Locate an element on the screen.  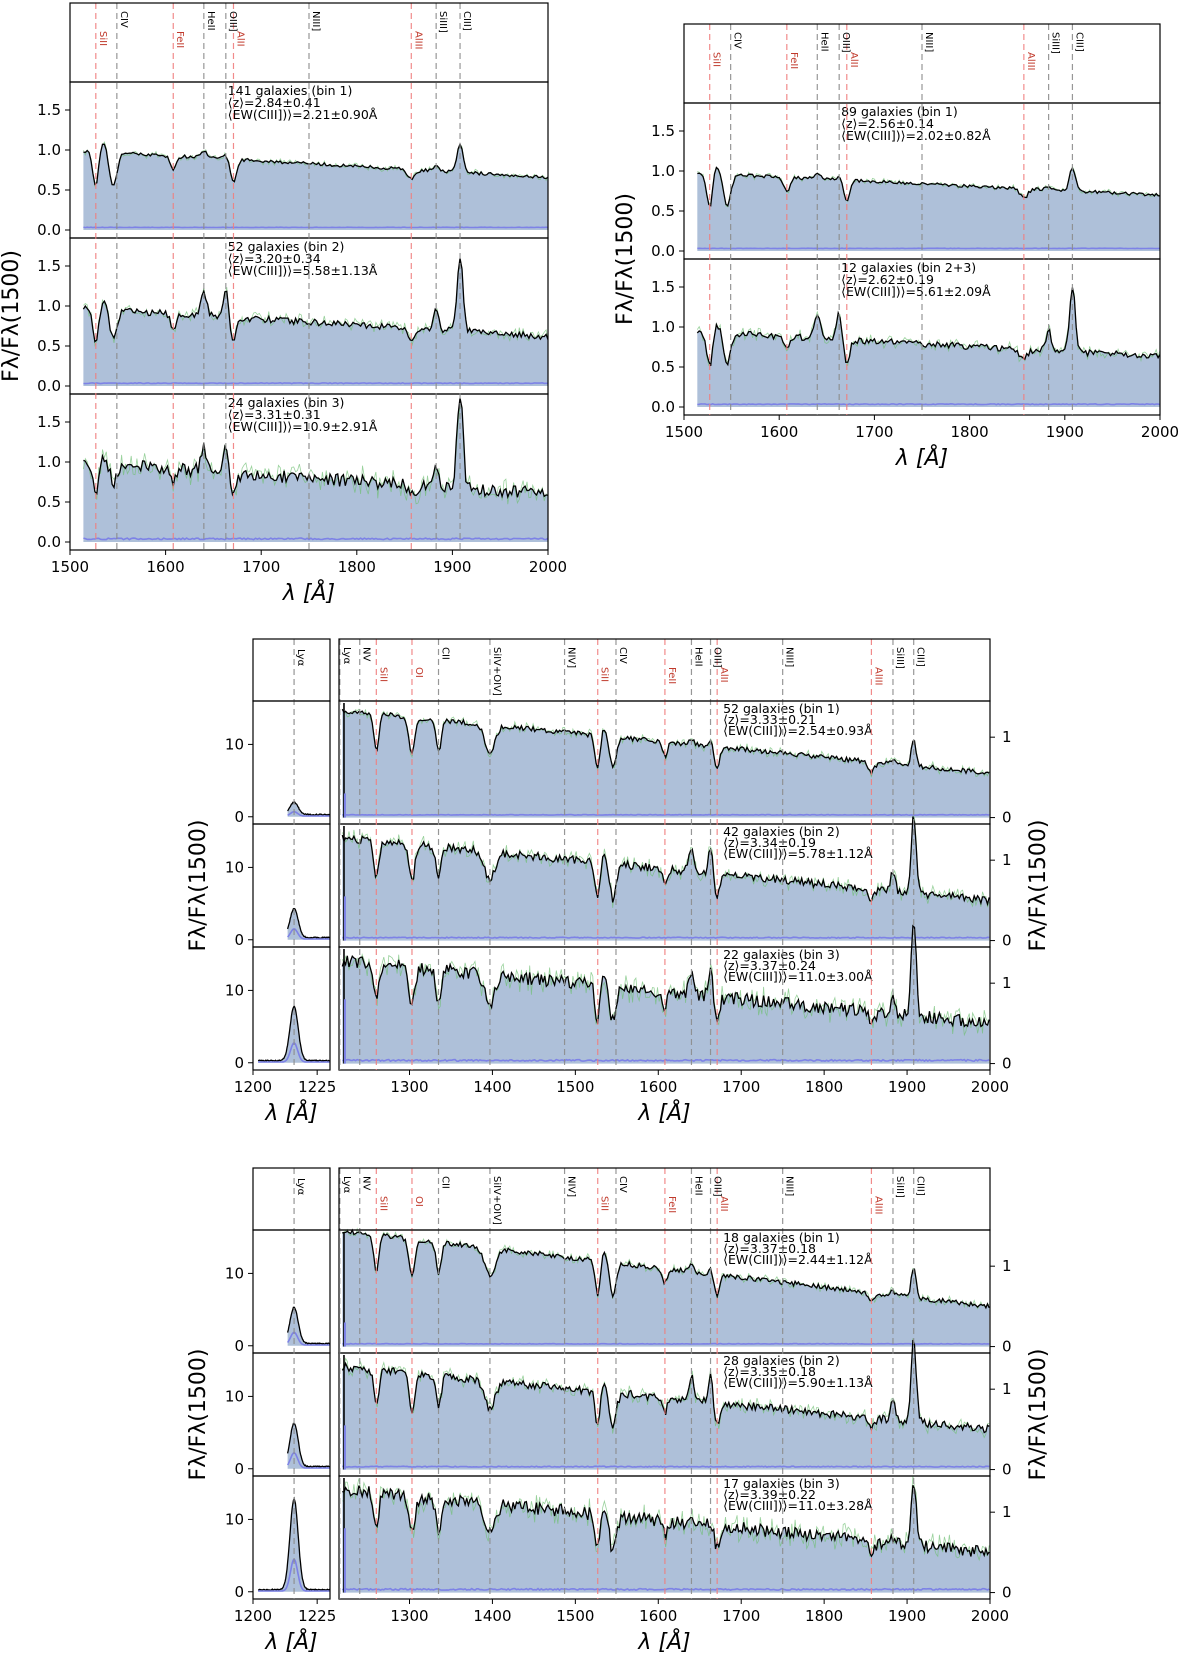
panel-ew: ⟨EW(CIII])⟩=5.90±1.13Å is located at coordinates (798, 1382).